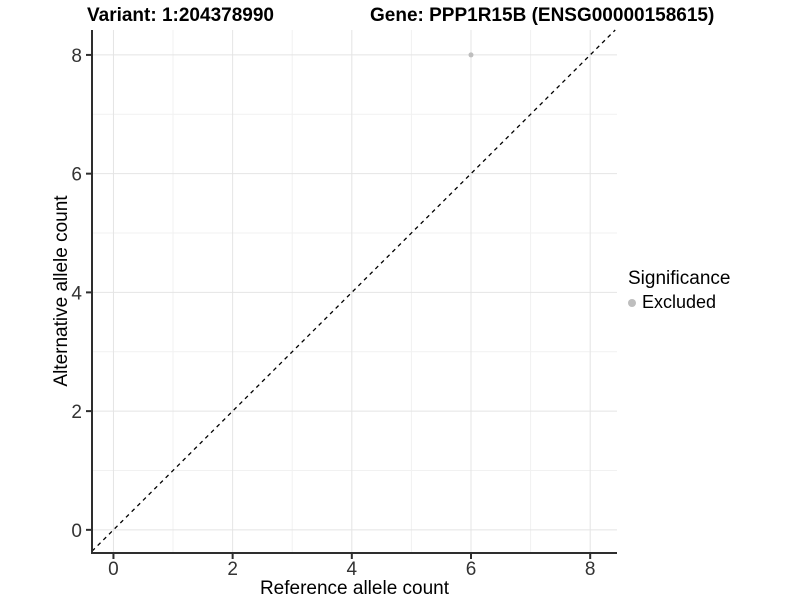 This screenshot has height=600, width=800. What do you see at coordinates (232, 569) in the screenshot?
I see `x-tick-label: 2` at bounding box center [232, 569].